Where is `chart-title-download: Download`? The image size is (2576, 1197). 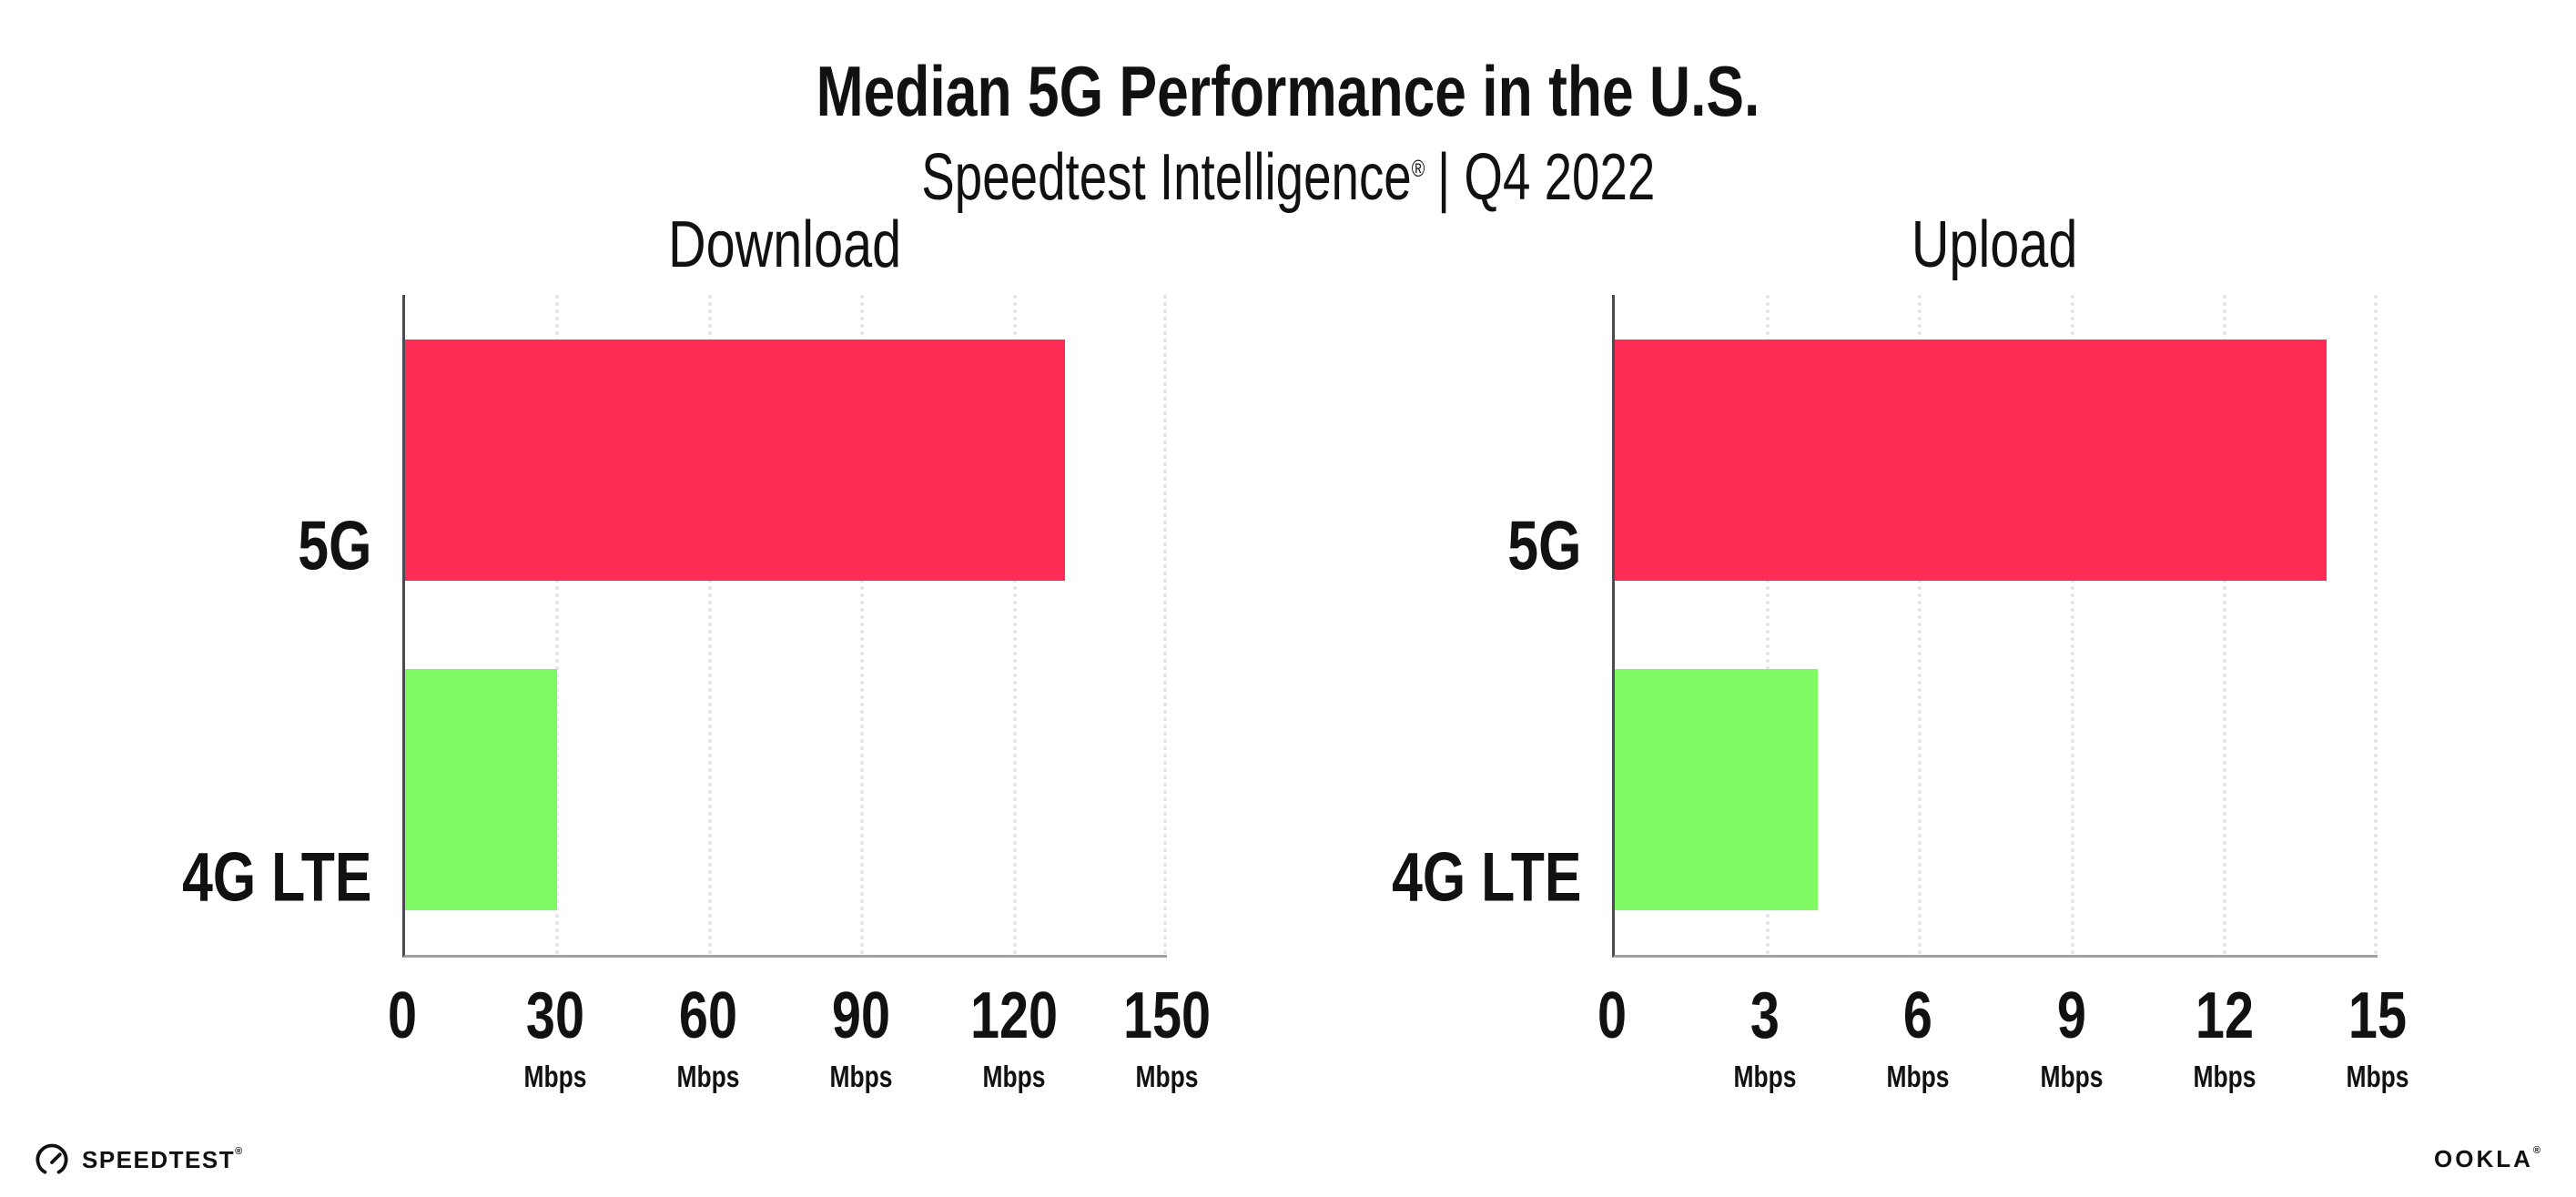 chart-title-download: Download is located at coordinates (784, 245).